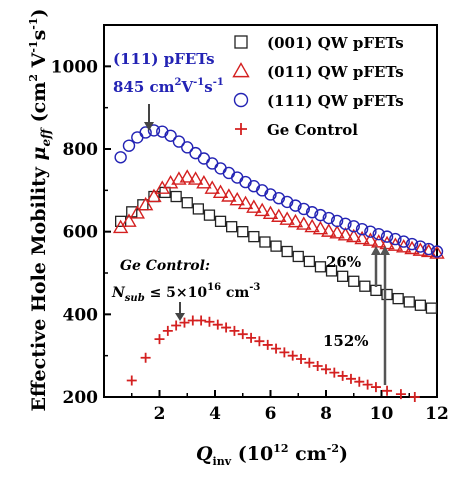  What do you see at coordinates (160, 414) in the screenshot?
I see `x-tick-label: 2` at bounding box center [160, 414].